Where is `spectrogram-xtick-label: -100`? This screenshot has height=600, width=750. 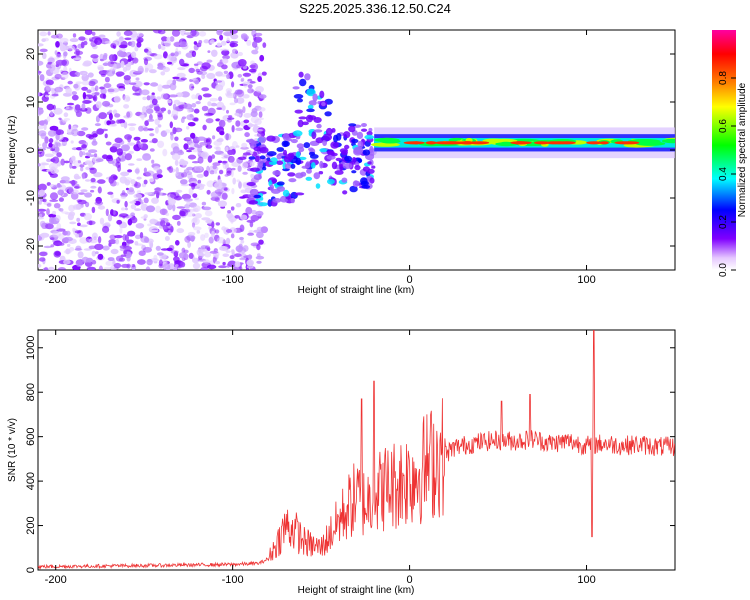
spectrogram-xtick-label: -100 is located at coordinates (233, 280).